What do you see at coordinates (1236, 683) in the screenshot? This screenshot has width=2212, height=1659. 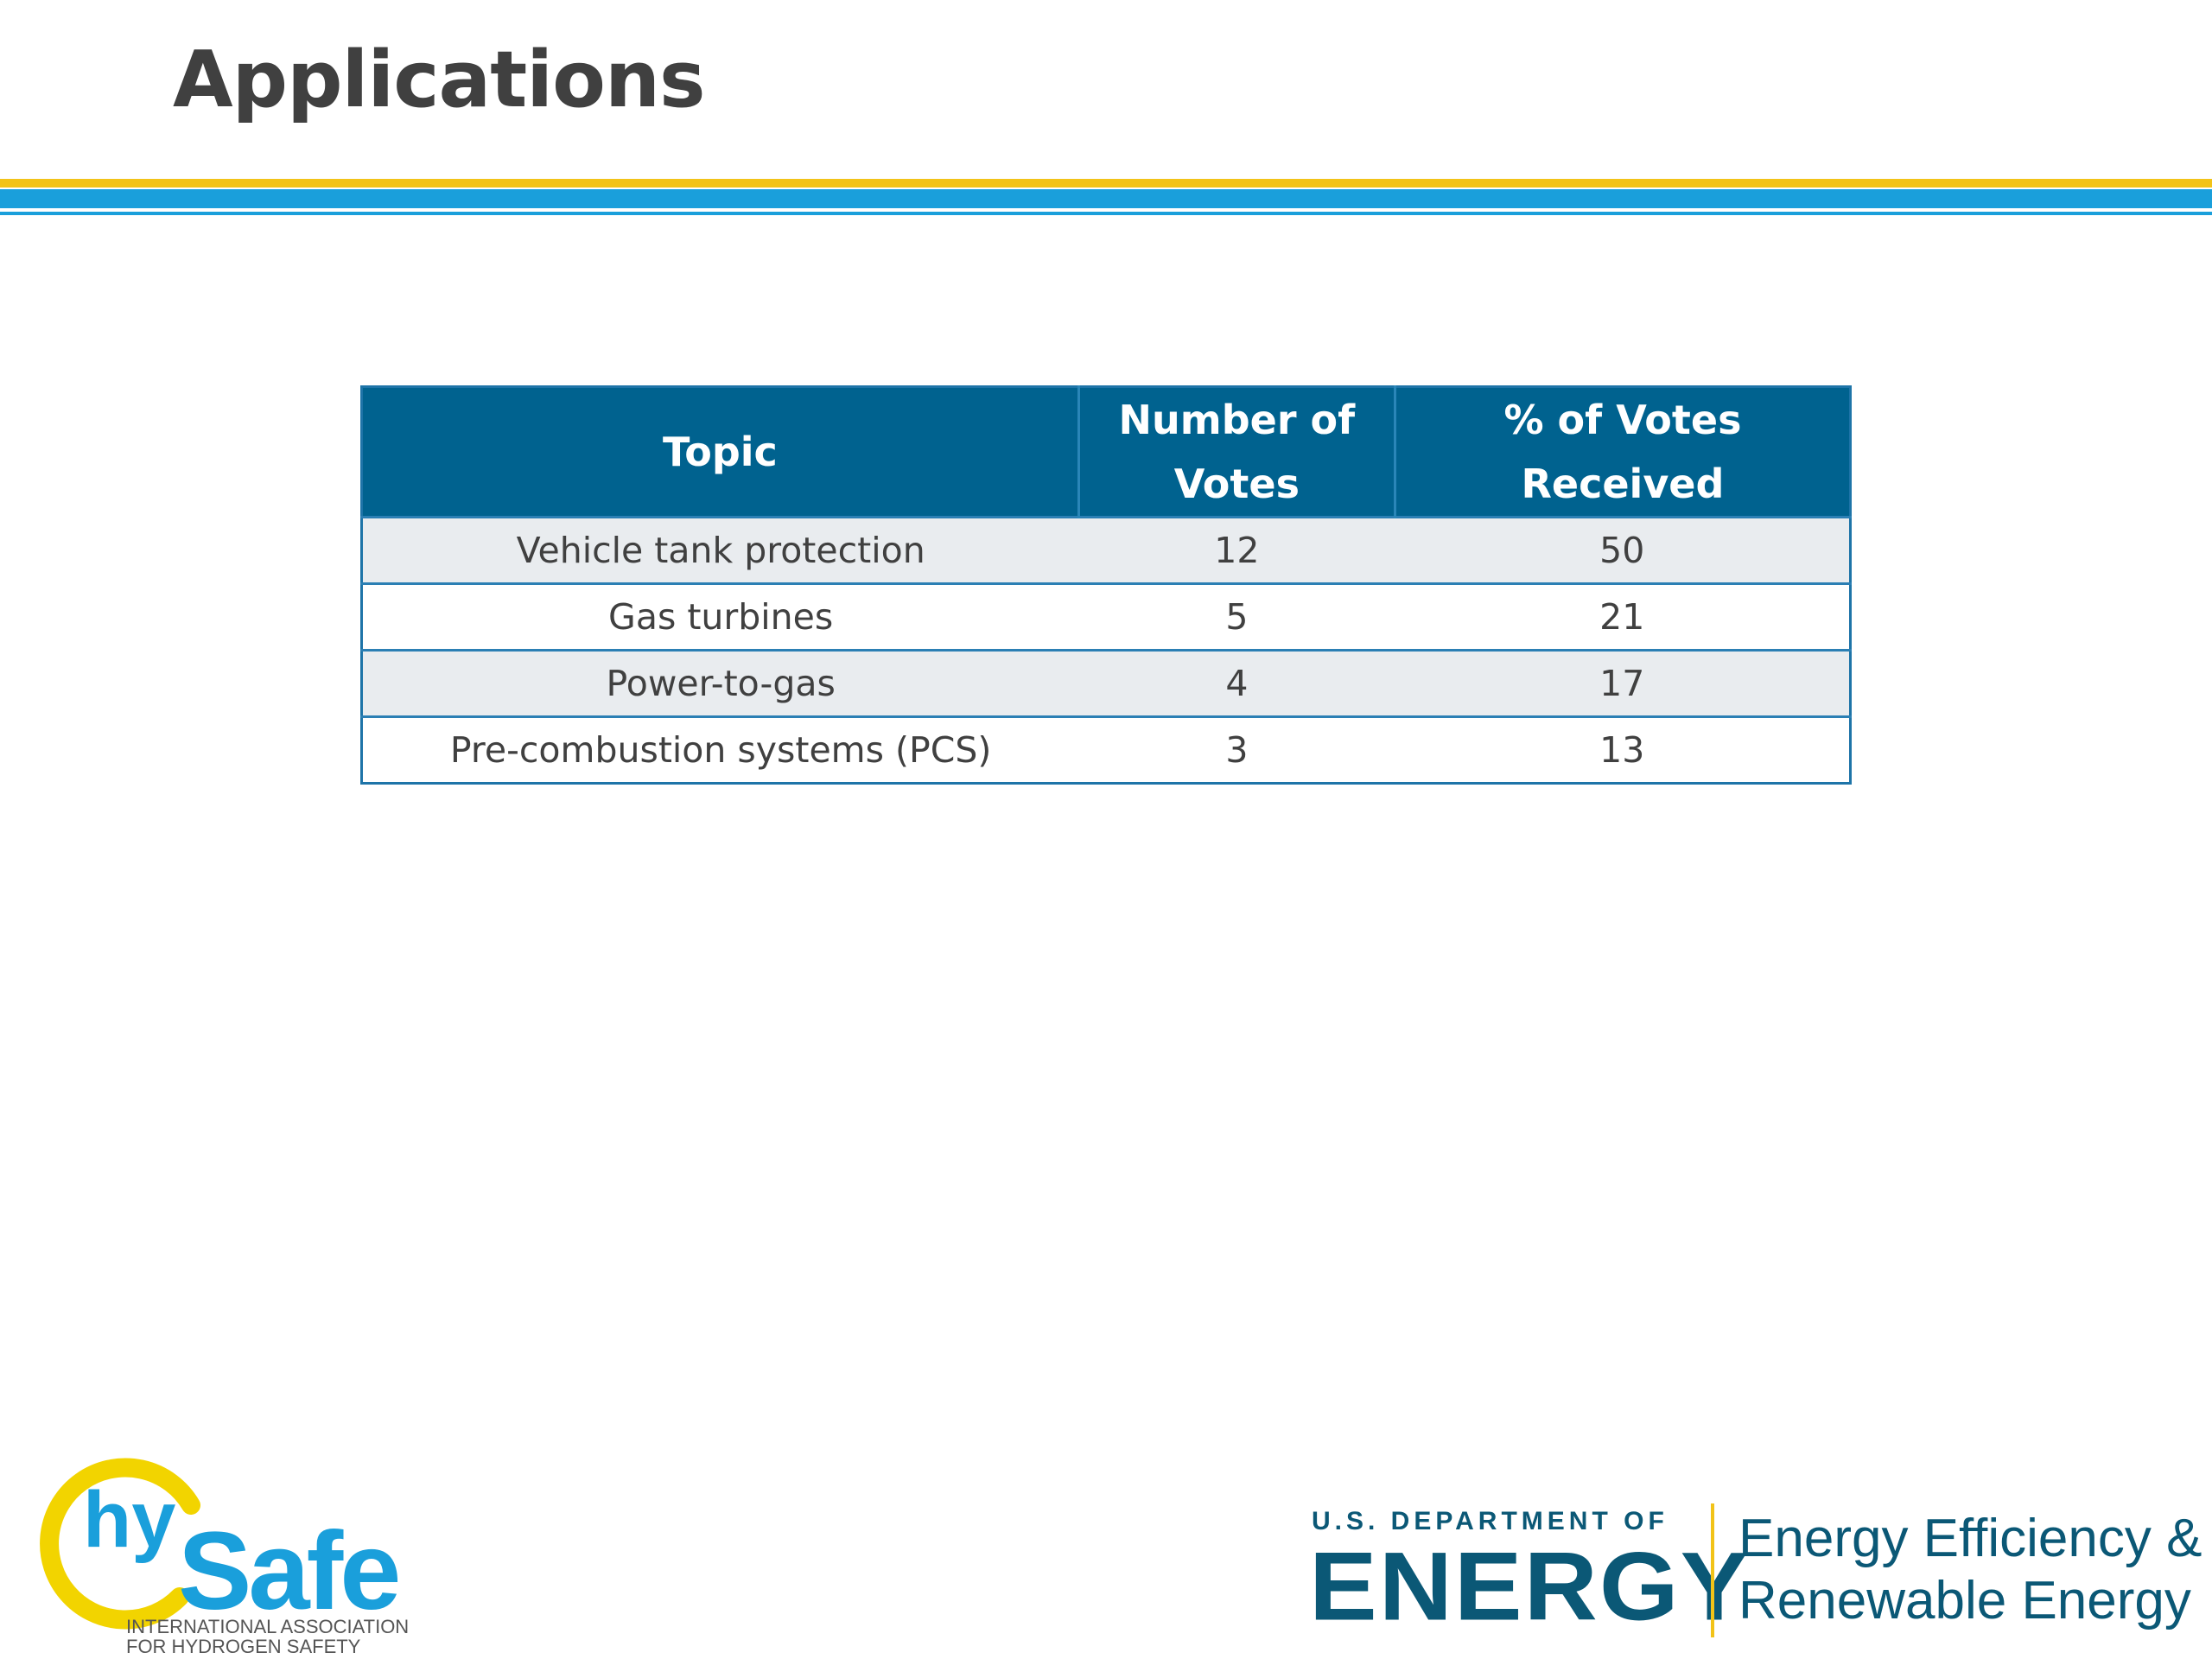 I see `cell-votes: 4` at bounding box center [1236, 683].